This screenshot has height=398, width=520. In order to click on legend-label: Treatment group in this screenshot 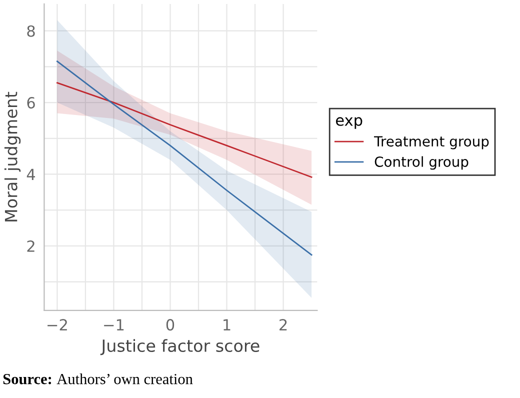, I will do `click(431, 143)`.